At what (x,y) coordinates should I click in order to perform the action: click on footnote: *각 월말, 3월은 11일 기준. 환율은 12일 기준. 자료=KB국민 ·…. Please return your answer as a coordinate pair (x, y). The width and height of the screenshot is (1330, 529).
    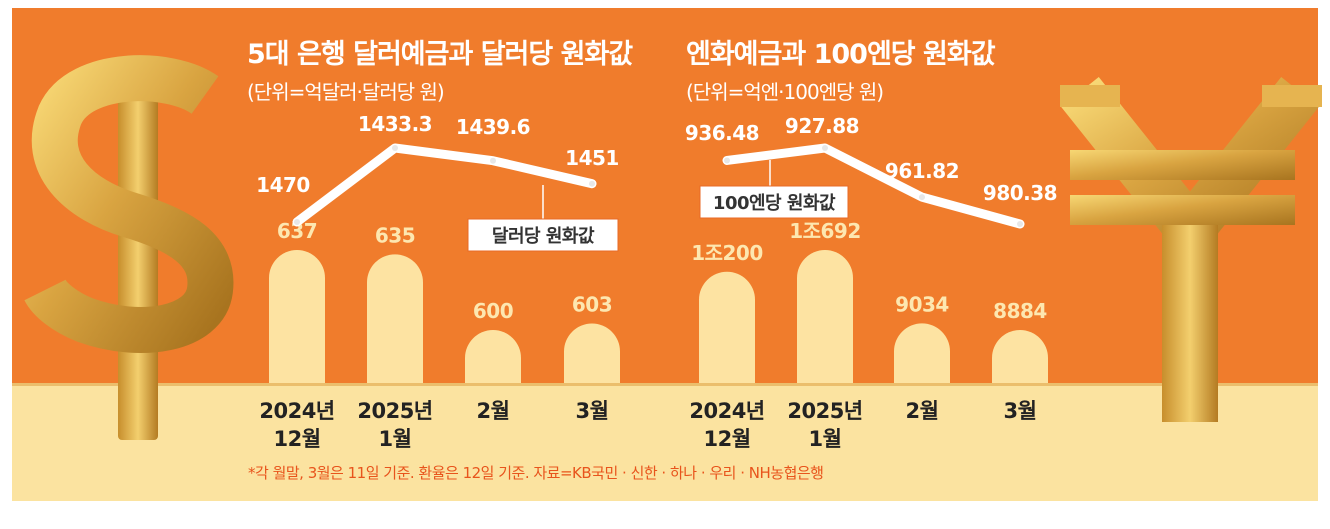
    Looking at the image, I should click on (536, 473).